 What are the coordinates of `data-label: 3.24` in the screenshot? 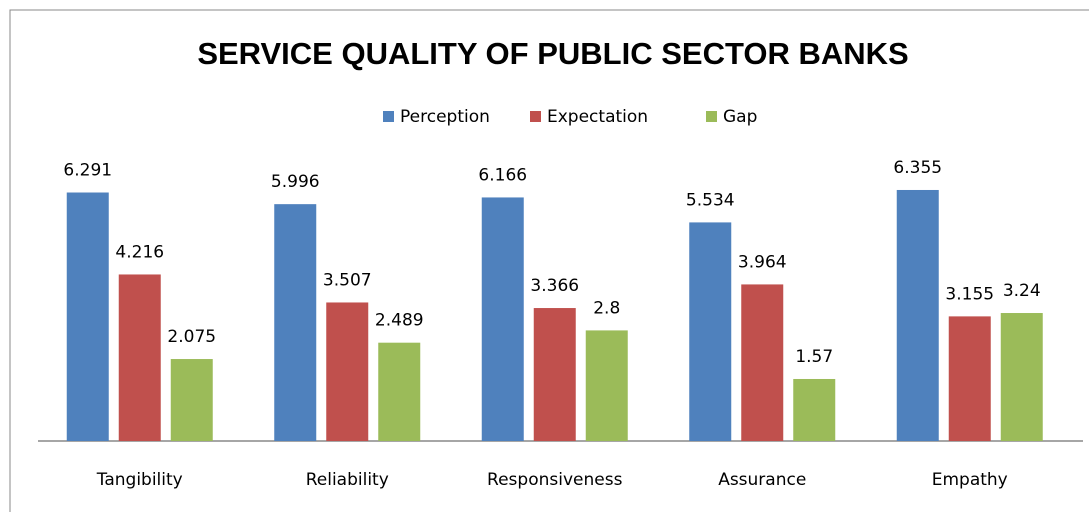 It's located at (1022, 291).